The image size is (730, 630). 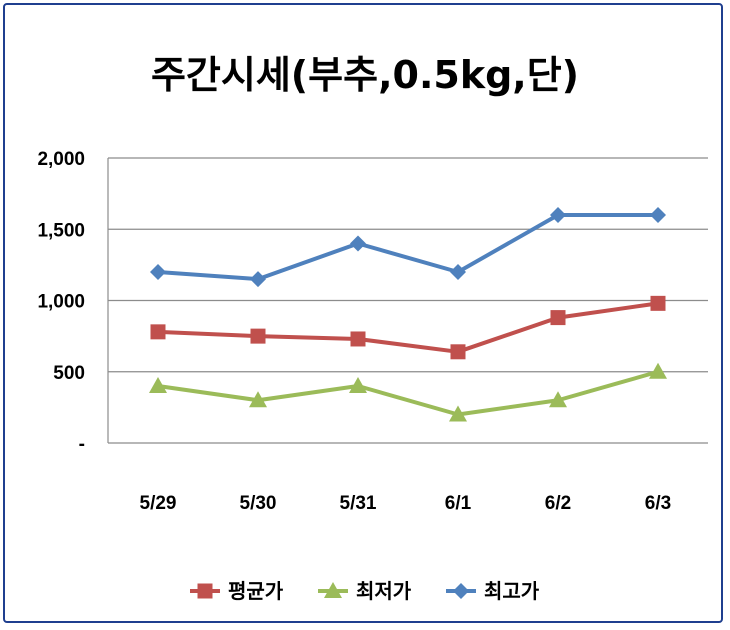 What do you see at coordinates (512, 591) in the screenshot?
I see `legend-label: 최고가` at bounding box center [512, 591].